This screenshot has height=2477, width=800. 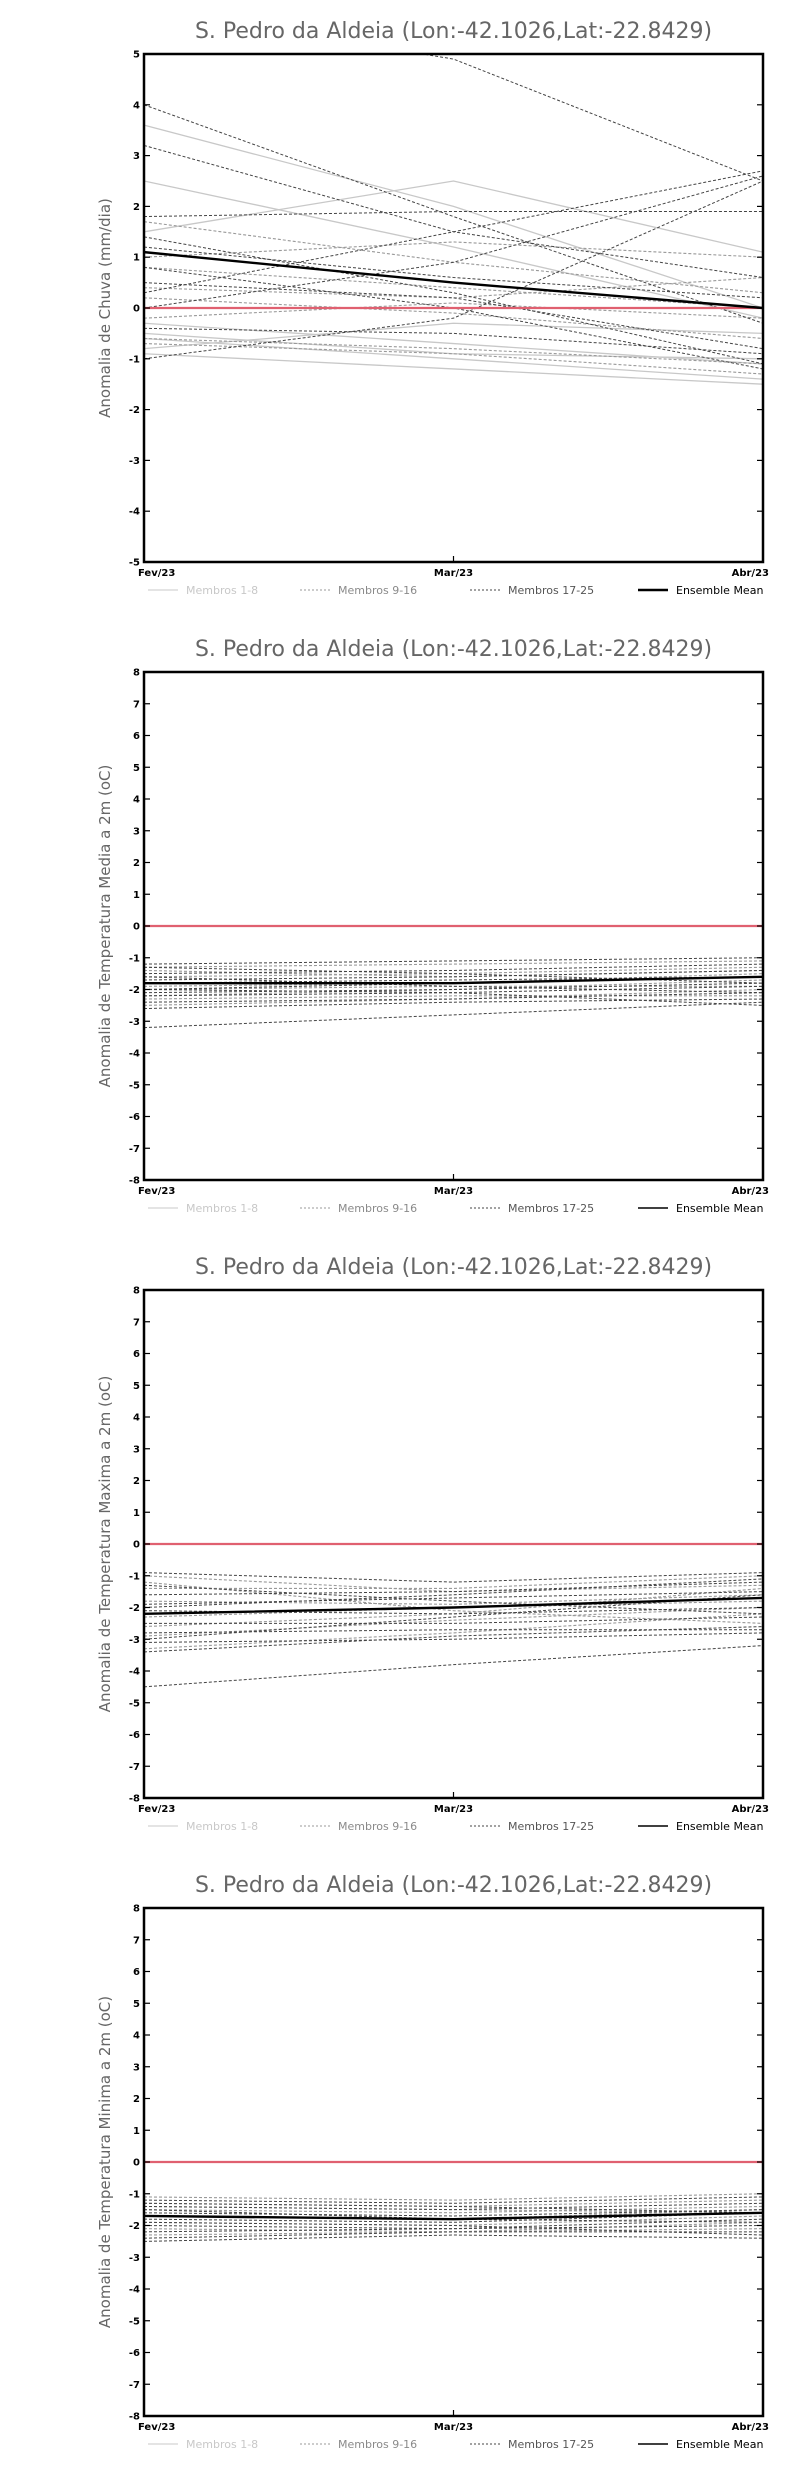 I want to click on y-axis-label: Anomalia de Temperatura Media a 2m (oC), so click(x=105, y=926).